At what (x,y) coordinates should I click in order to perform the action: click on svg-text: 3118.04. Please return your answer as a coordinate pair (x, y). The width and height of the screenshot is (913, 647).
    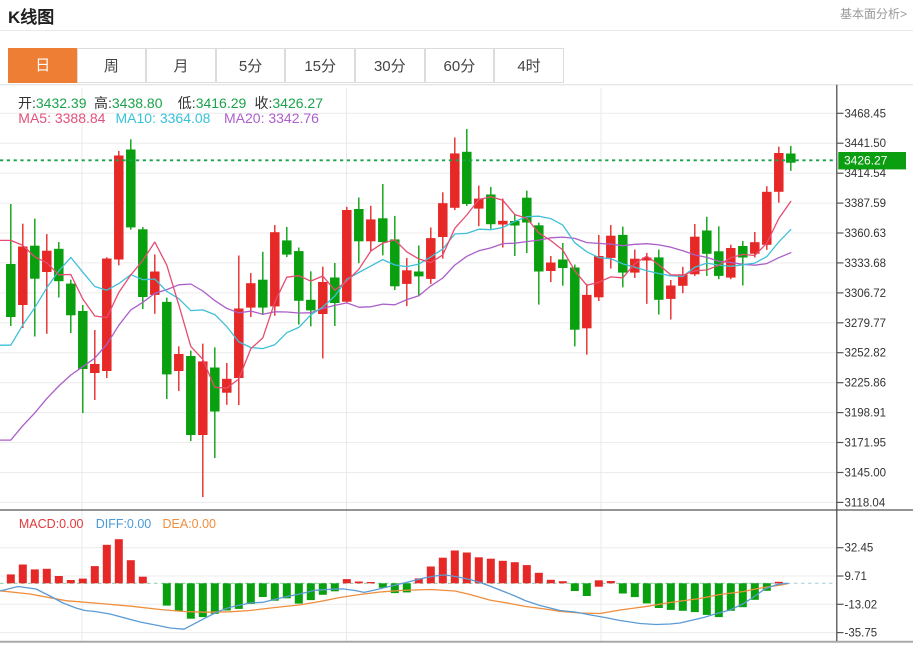
    Looking at the image, I should click on (865, 503).